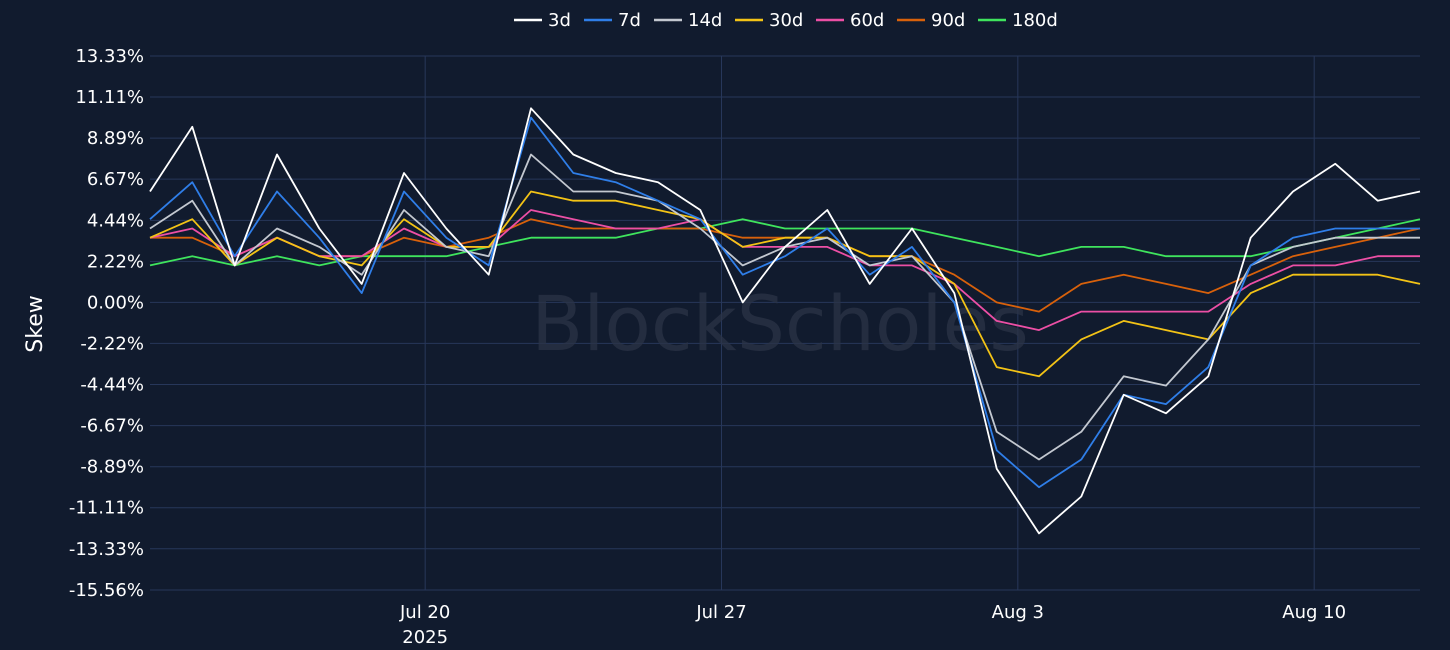 The width and height of the screenshot is (1450, 650). Describe the element at coordinates (106, 590) in the screenshot. I see `y-tick-label: -15.56%` at that location.